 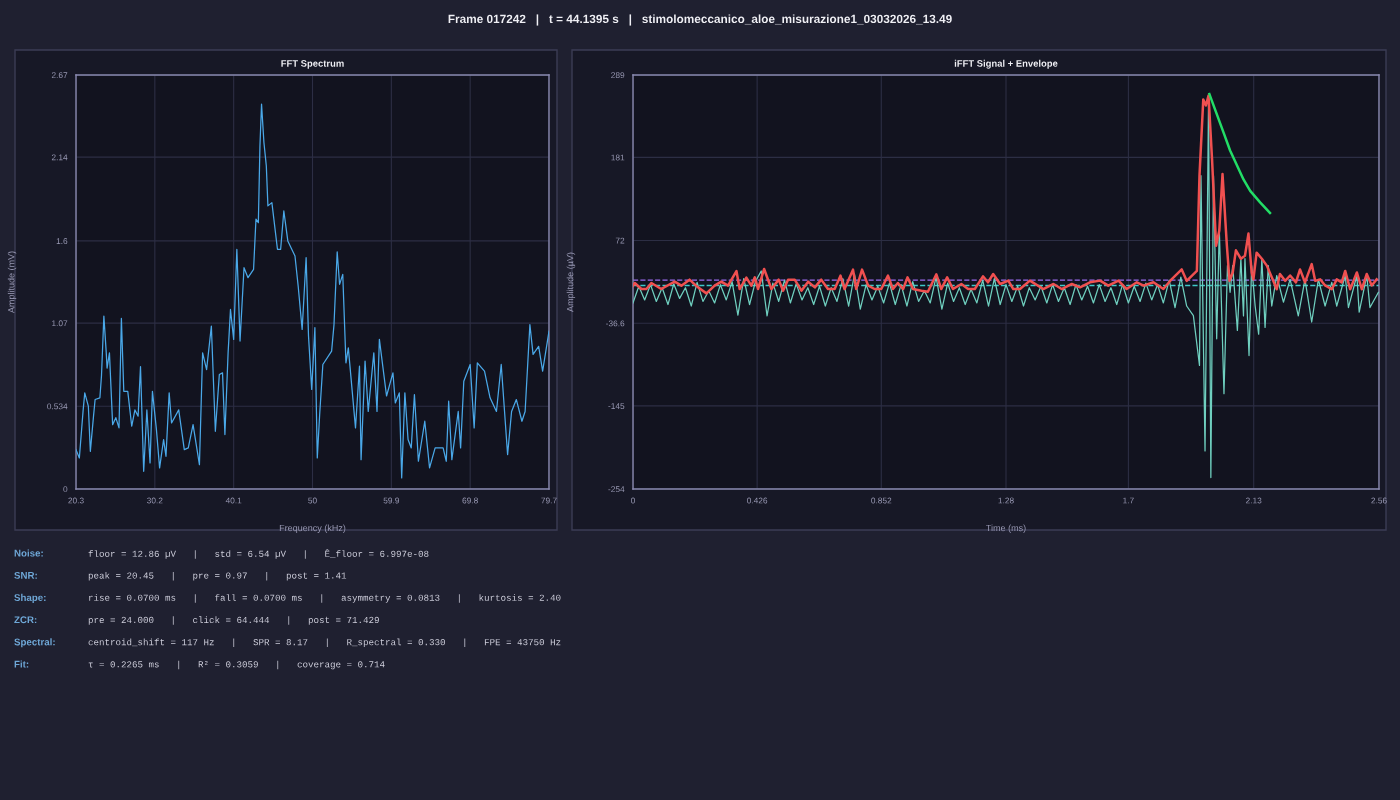 I want to click on y-axis-title: Amplitude (µV), so click(x=571, y=282).